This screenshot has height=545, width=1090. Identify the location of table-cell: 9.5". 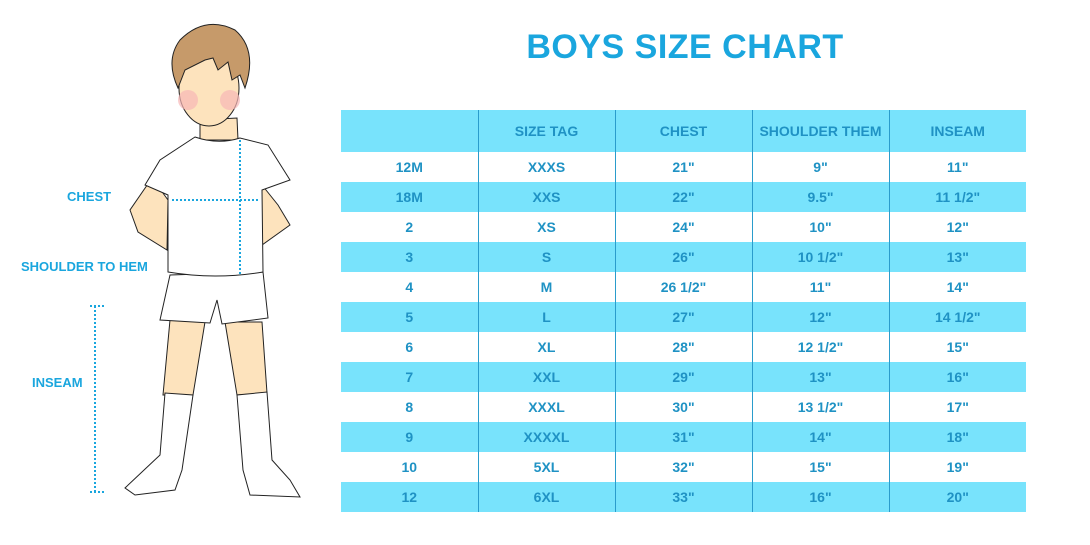
(820, 197).